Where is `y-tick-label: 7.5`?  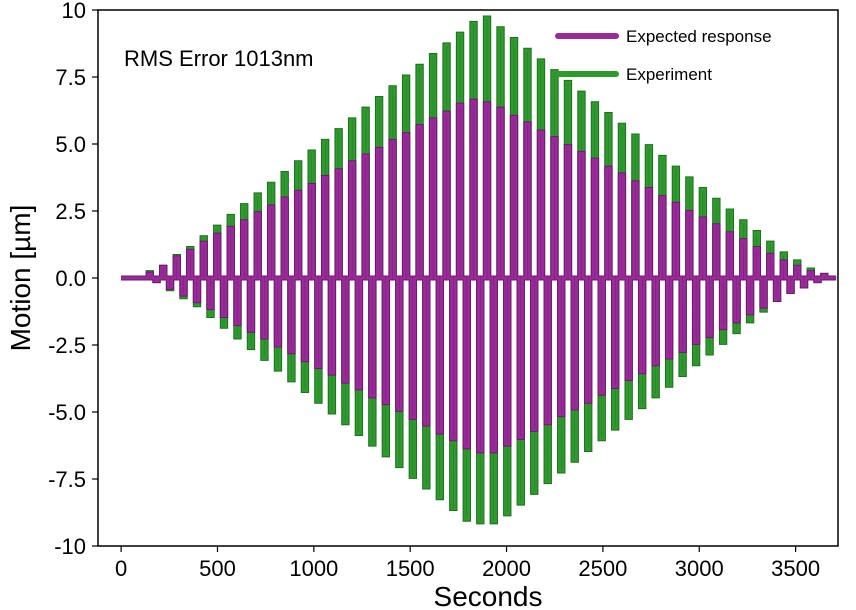 y-tick-label: 7.5 is located at coordinates (70, 77).